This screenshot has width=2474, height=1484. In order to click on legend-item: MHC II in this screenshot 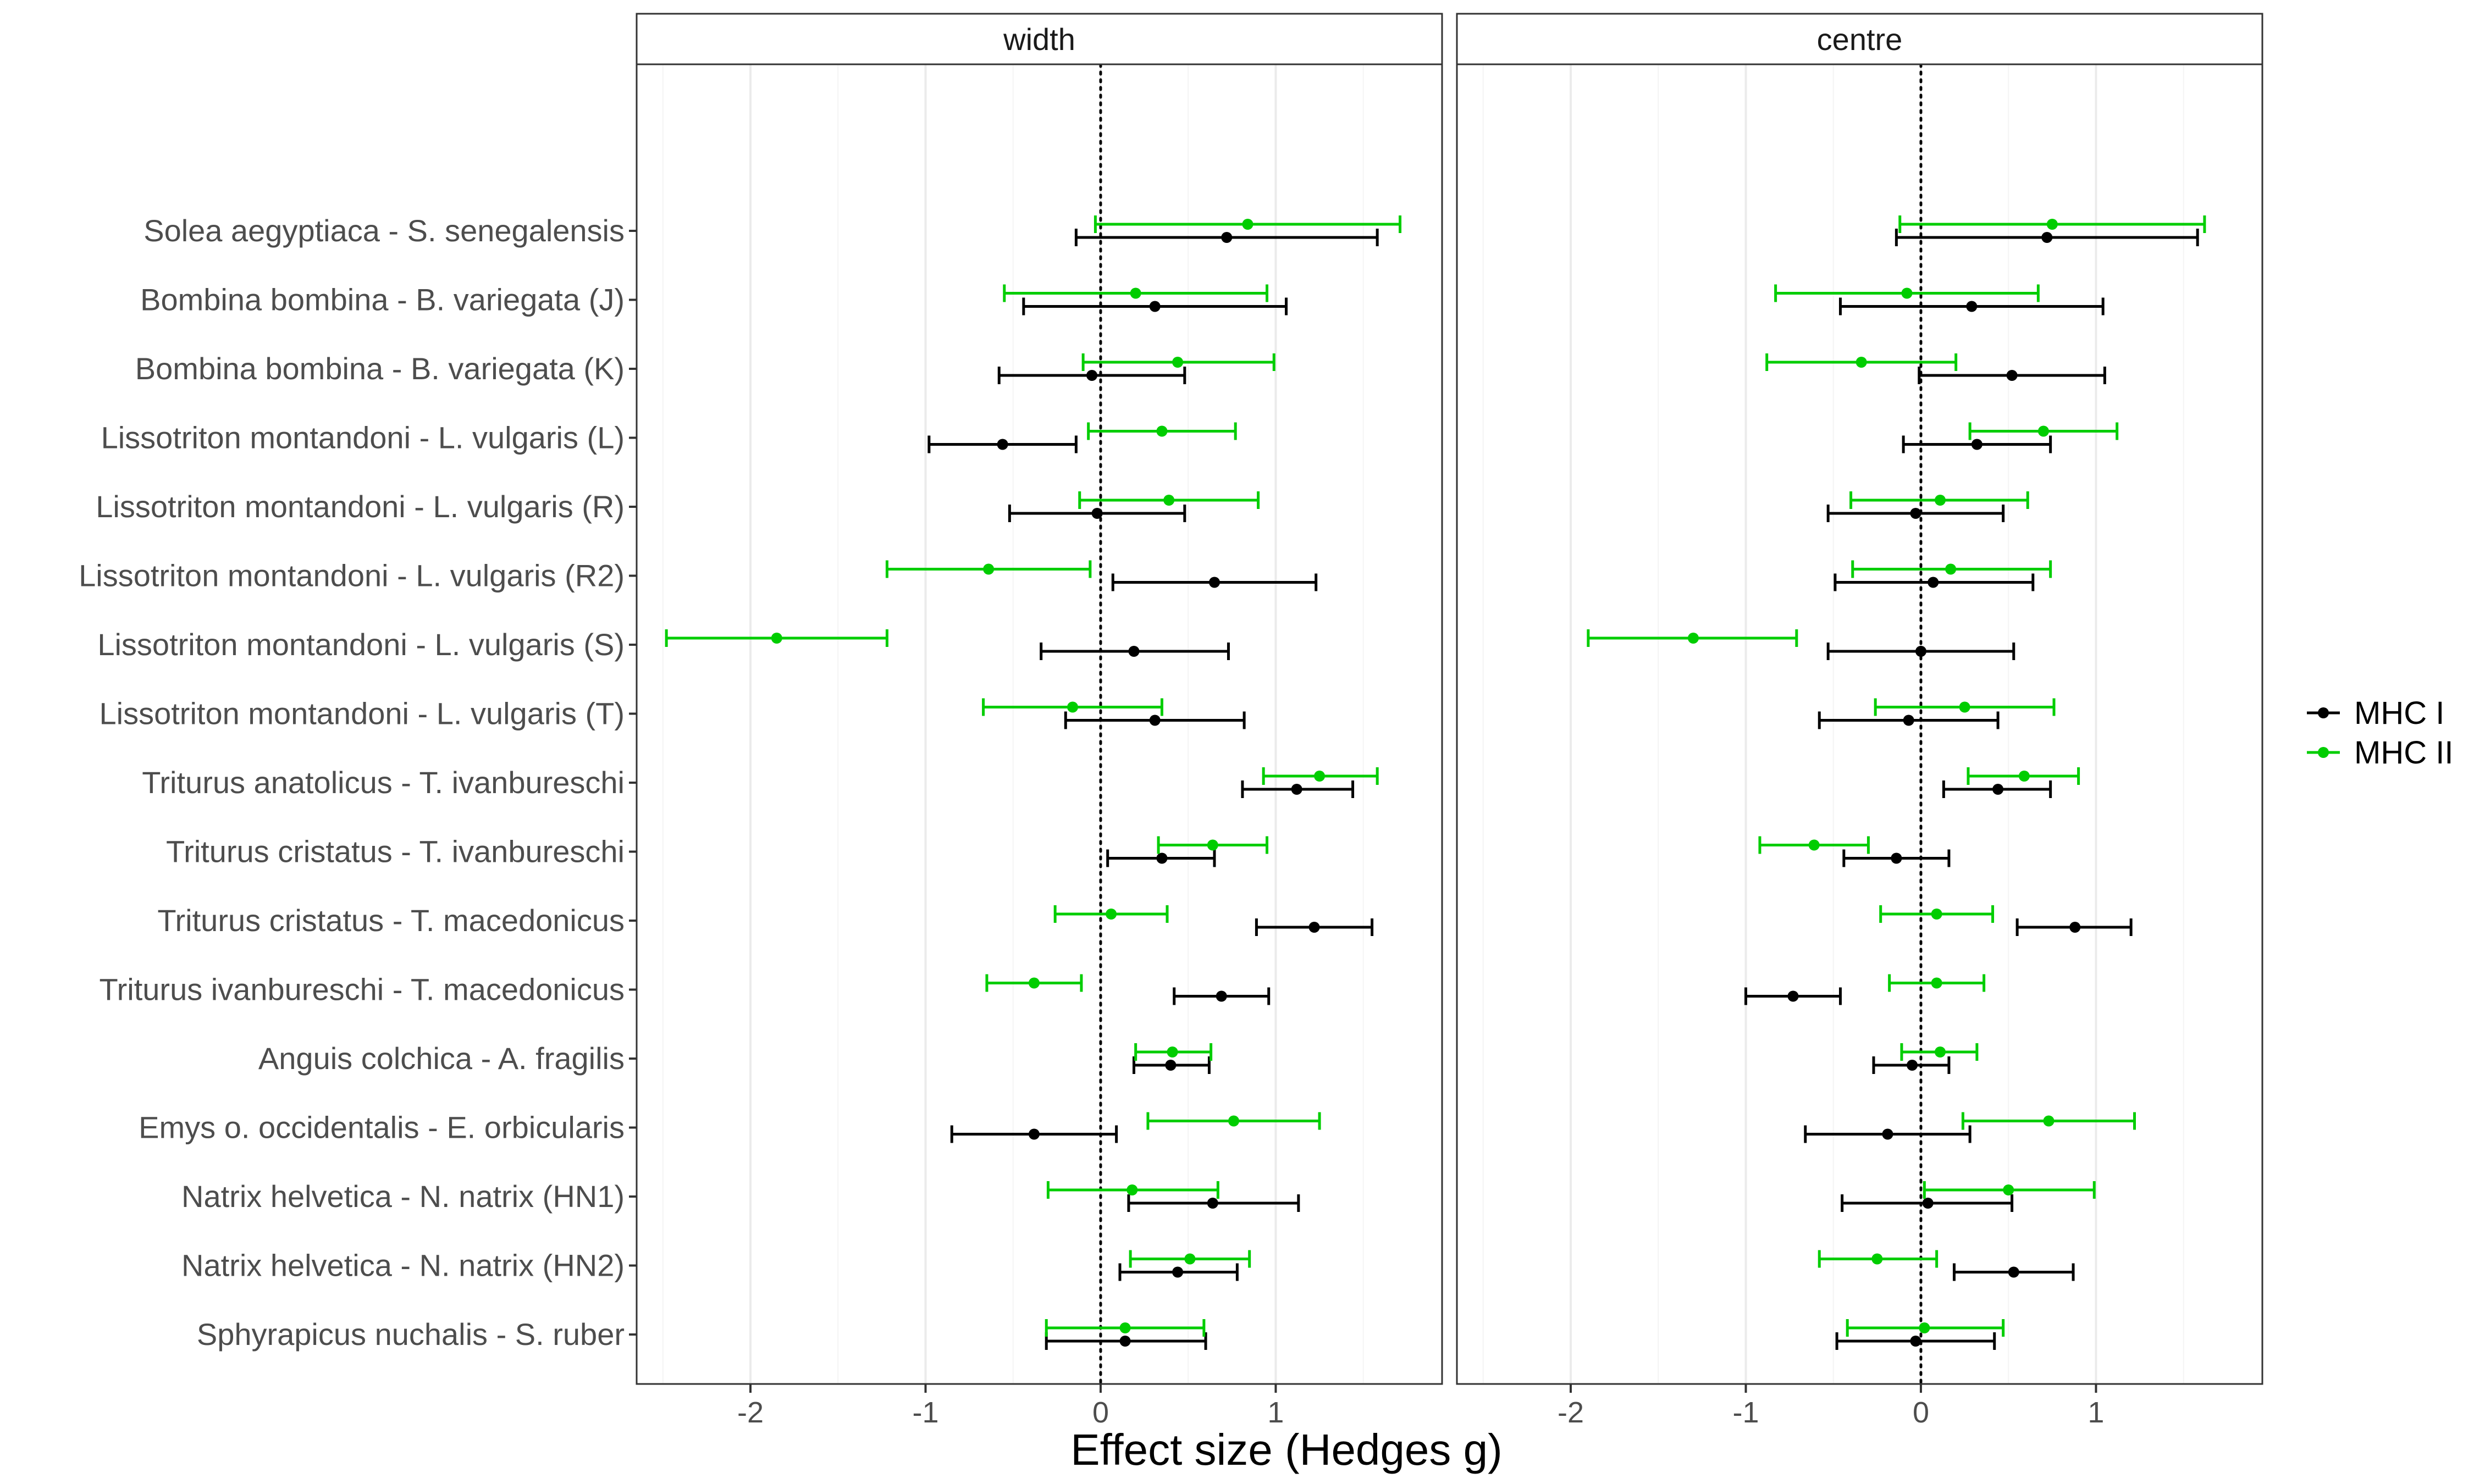, I will do `click(2380, 753)`.